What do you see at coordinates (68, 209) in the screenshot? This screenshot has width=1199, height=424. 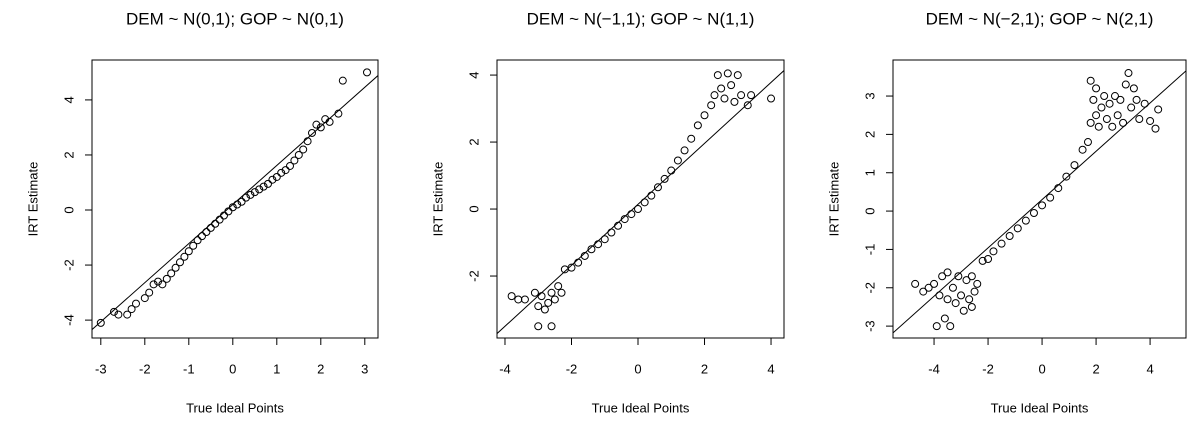 I see `y-tick-label: 0` at bounding box center [68, 209].